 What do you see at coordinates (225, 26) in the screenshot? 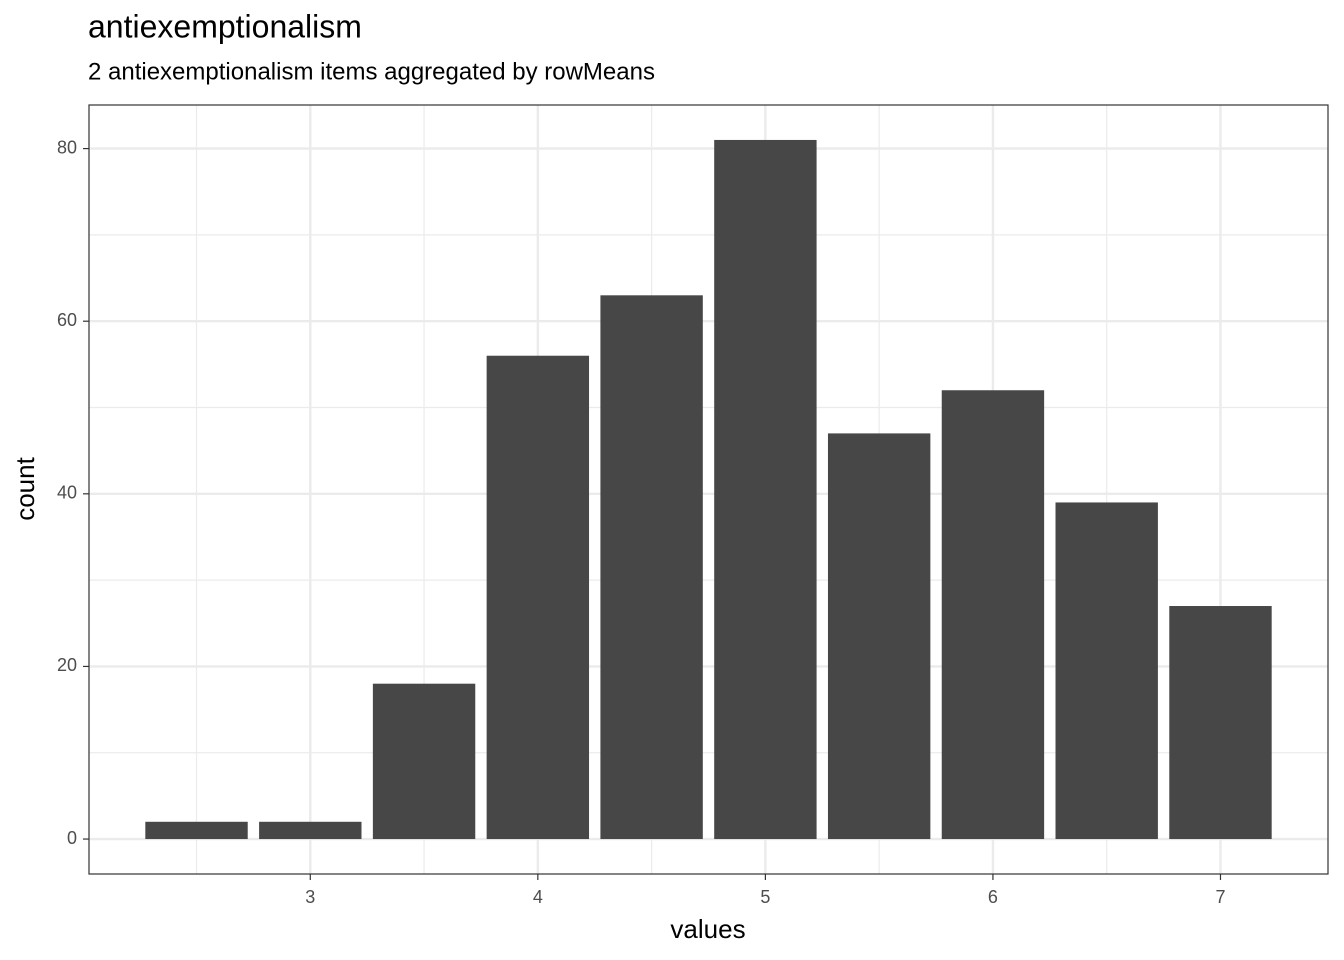
I see `chart-title: antiexemptionalism` at bounding box center [225, 26].